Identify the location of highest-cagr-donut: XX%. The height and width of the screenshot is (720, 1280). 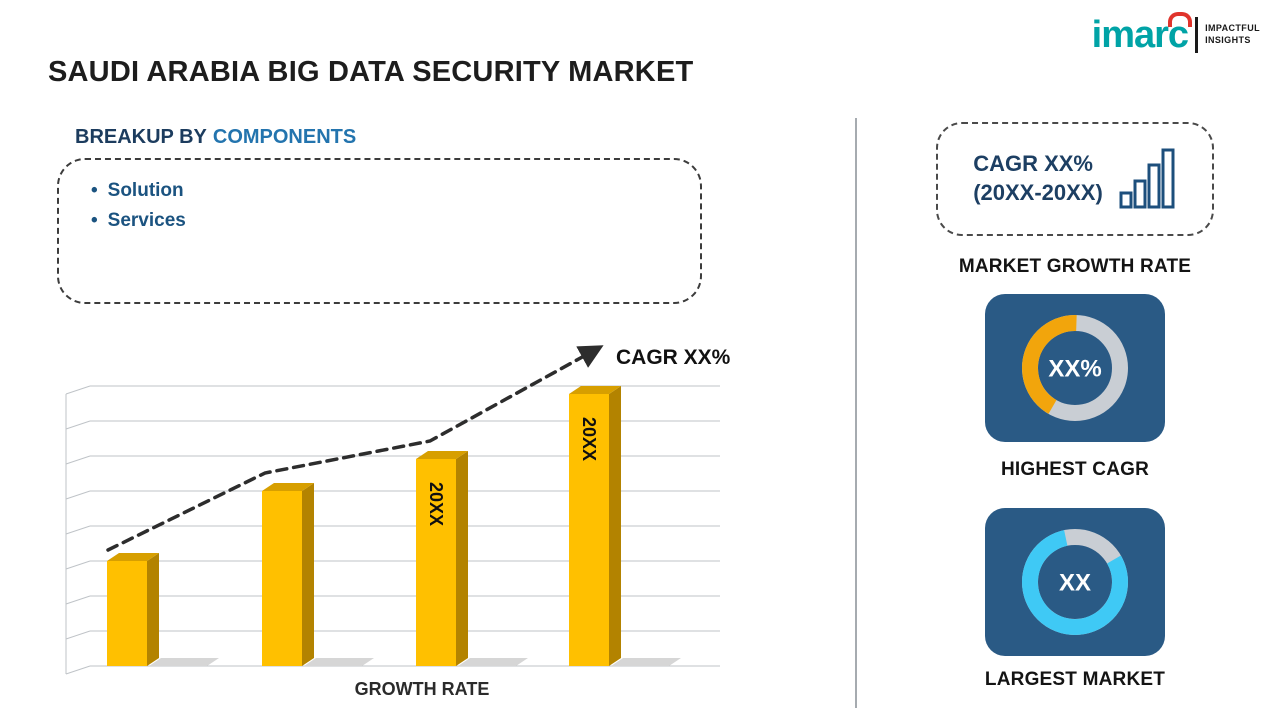
(1075, 368).